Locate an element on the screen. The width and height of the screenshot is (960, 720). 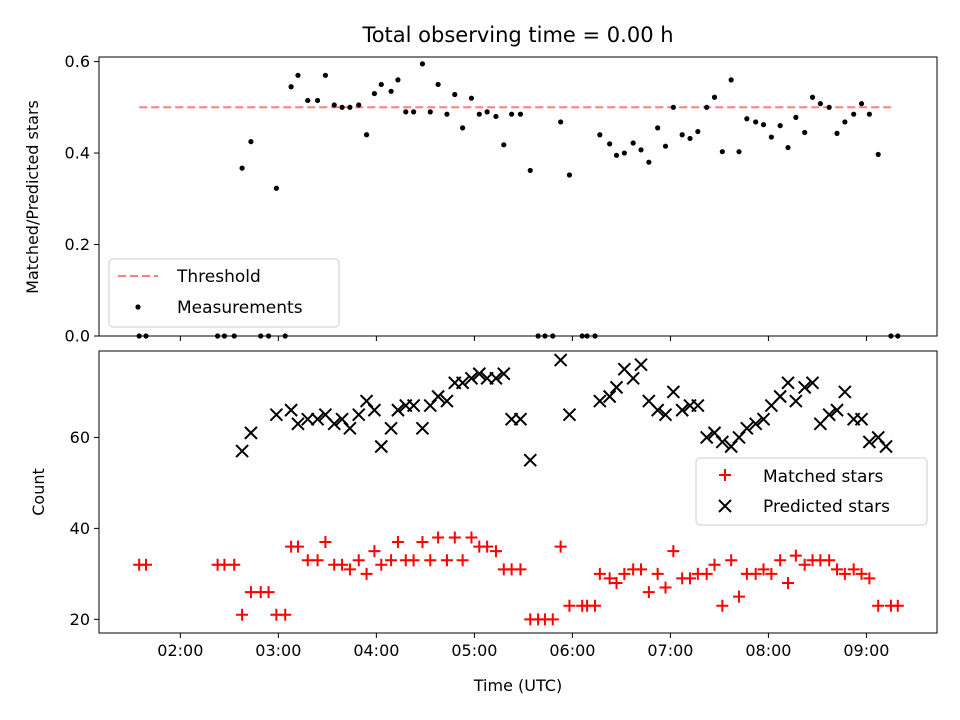
legend-predicted-label: Predicted stars is located at coordinates (826, 507).